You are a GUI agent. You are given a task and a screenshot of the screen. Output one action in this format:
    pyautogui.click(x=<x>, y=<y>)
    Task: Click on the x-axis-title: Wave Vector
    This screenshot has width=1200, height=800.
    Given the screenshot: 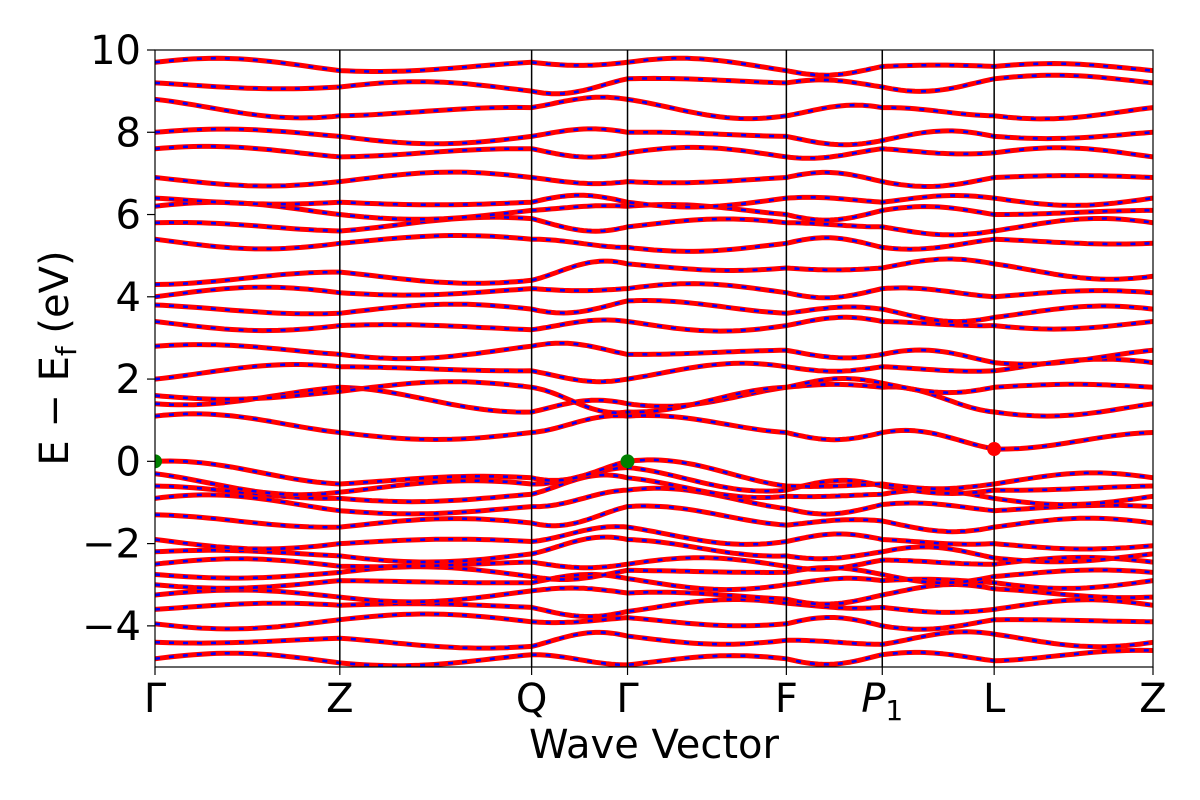 What is the action you would take?
    pyautogui.click(x=654, y=745)
    